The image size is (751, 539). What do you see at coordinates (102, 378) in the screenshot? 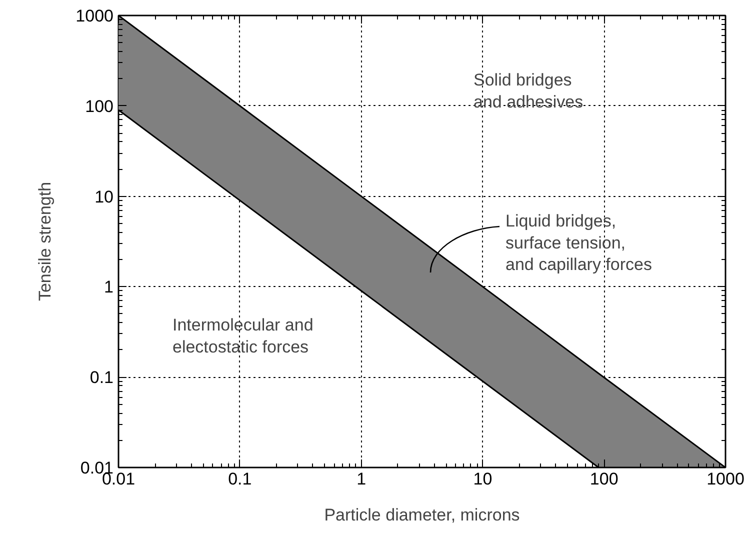
I see `y-tick-label: 0.1` at bounding box center [102, 378].